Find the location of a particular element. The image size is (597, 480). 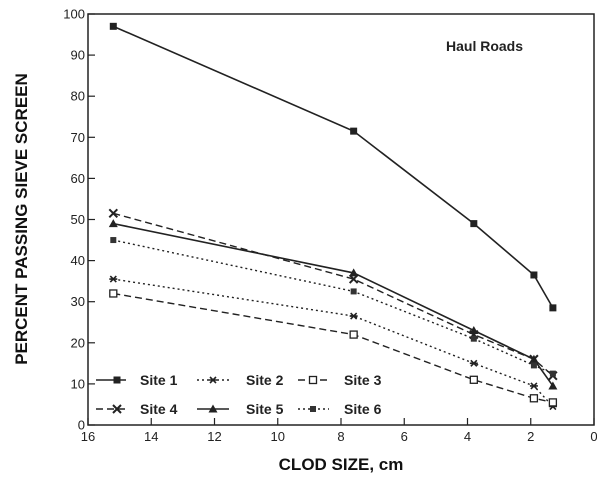

legend-item: Site 2 is located at coordinates (240, 380).